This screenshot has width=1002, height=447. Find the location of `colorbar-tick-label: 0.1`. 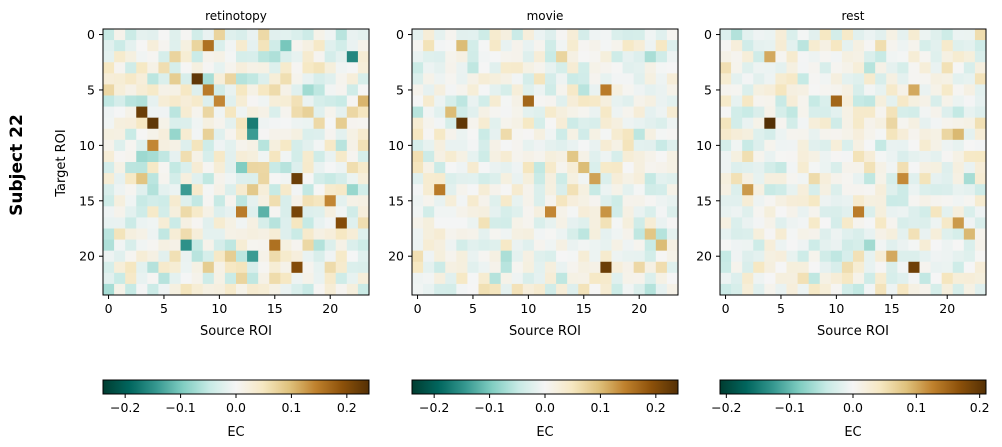

colorbar-tick-label: 0.1 is located at coordinates (600, 407).